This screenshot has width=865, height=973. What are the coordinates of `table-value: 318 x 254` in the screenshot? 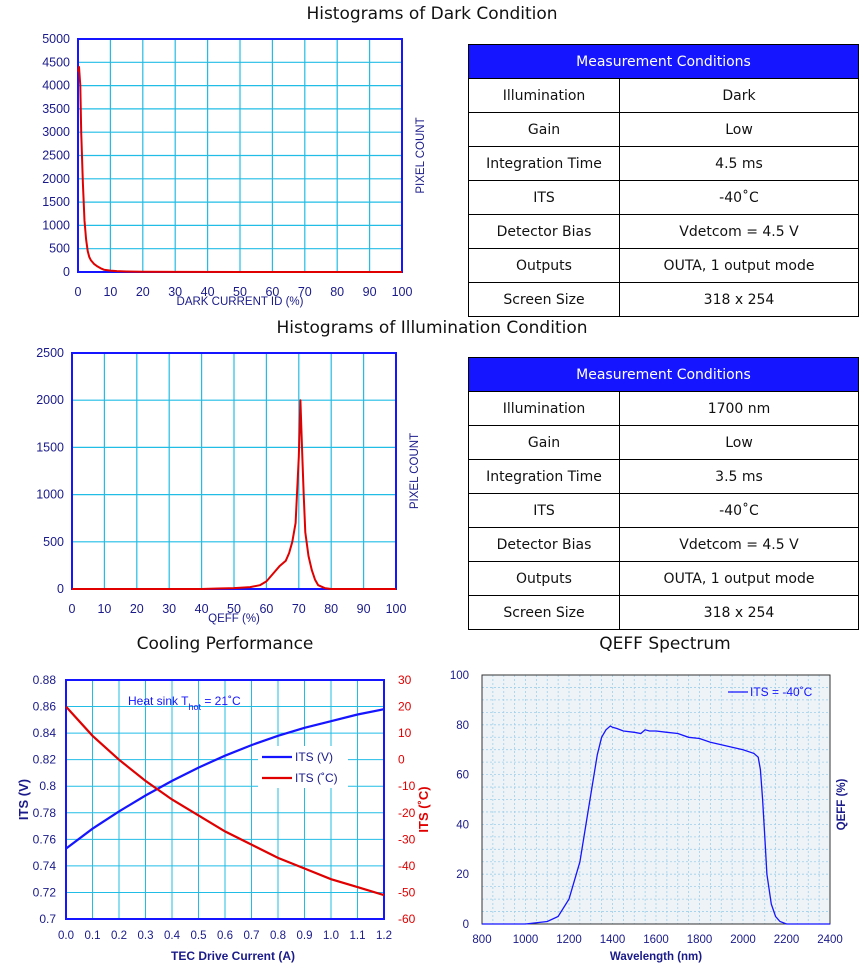 It's located at (739, 299).